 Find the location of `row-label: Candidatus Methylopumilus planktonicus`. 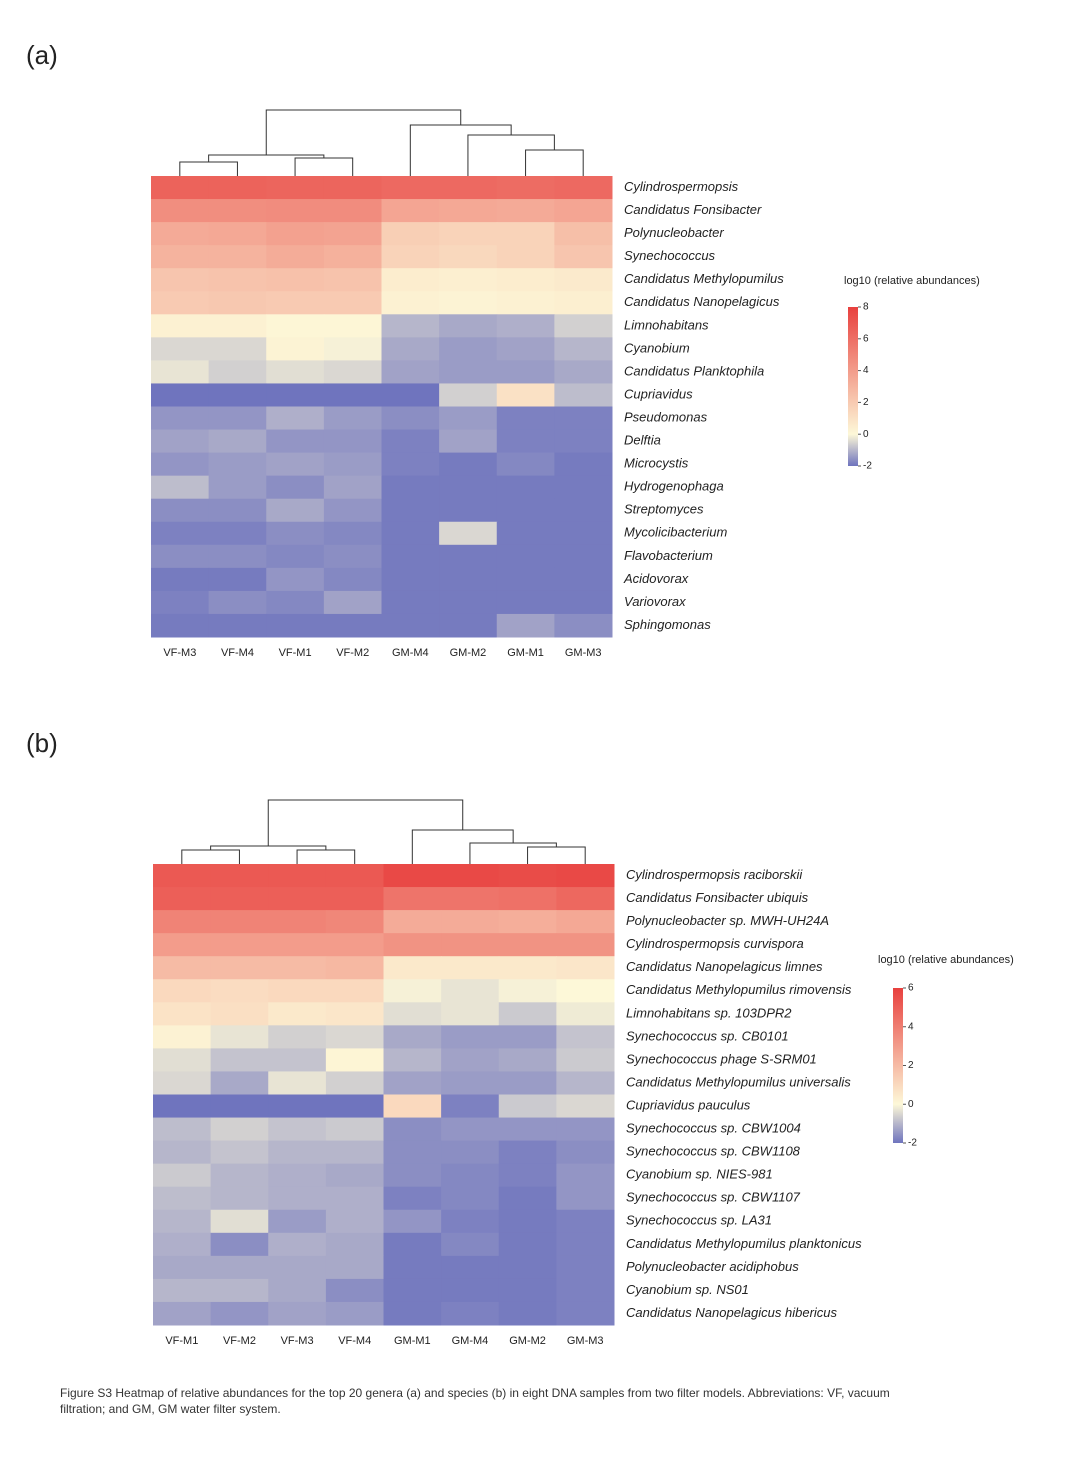

row-label: Candidatus Methylopumilus planktonicus is located at coordinates (744, 1243).